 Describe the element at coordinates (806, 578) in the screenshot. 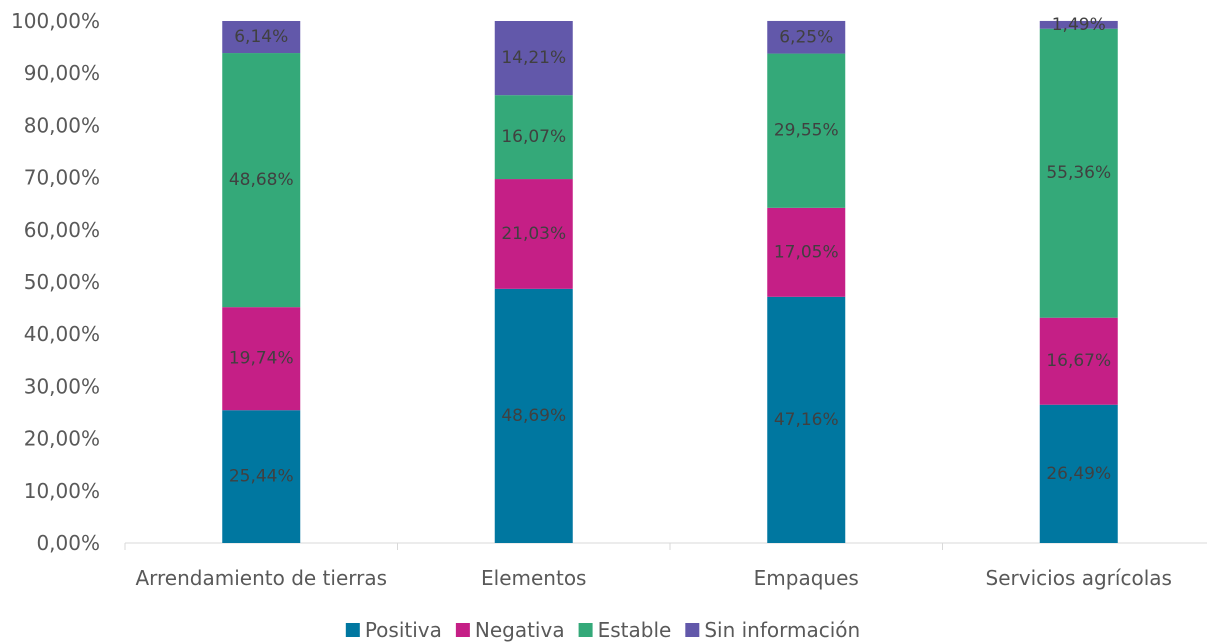

I see `category-label: Empaques` at that location.